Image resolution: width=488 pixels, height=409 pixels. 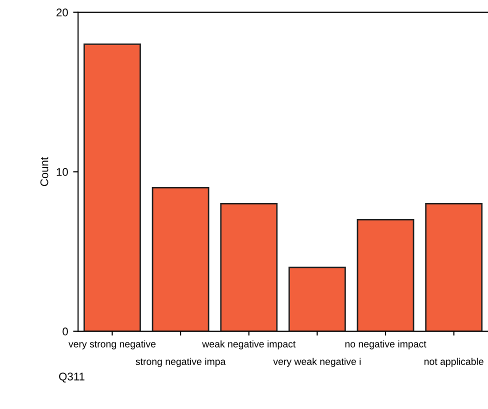 What do you see at coordinates (112, 345) in the screenshot?
I see `x-tick-label: very strong negative` at bounding box center [112, 345].